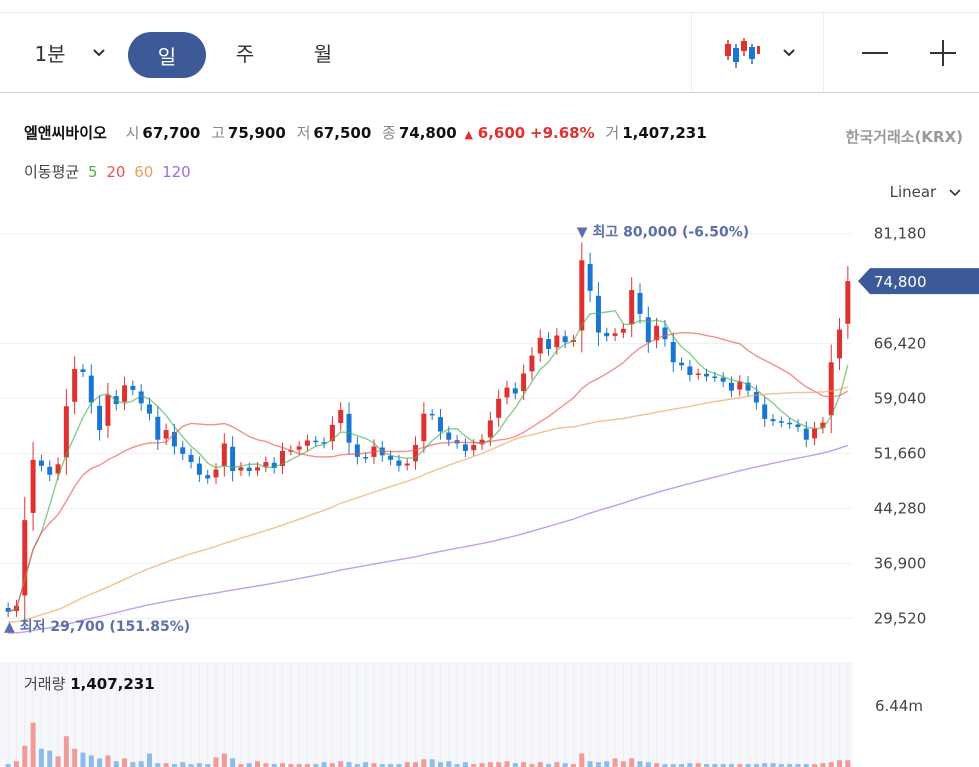 This screenshot has width=979, height=767. Describe the element at coordinates (663, 232) in the screenshot. I see `max-price-annotation: ▼ 최고 80,000 (-6.50%)` at that location.